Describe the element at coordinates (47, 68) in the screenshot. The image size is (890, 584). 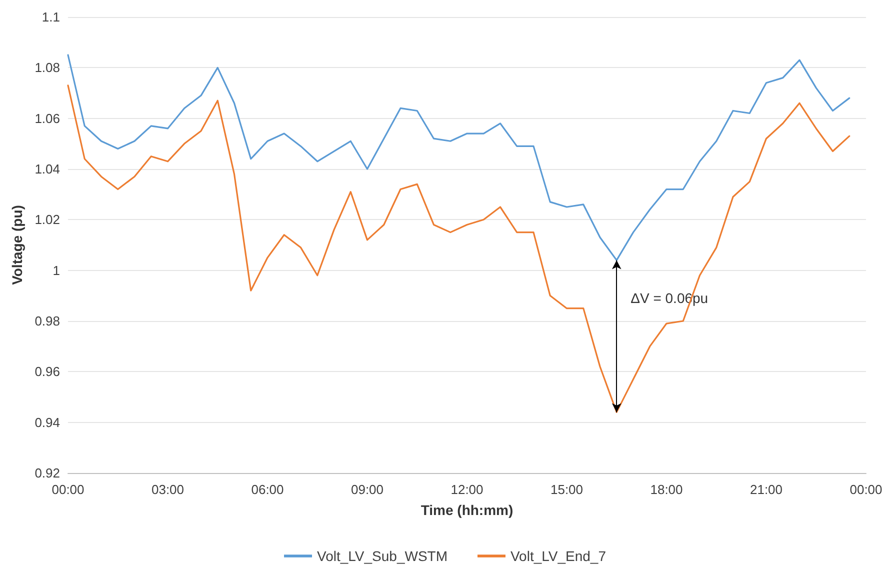
I see `y-tick-label: 1.08` at that location.